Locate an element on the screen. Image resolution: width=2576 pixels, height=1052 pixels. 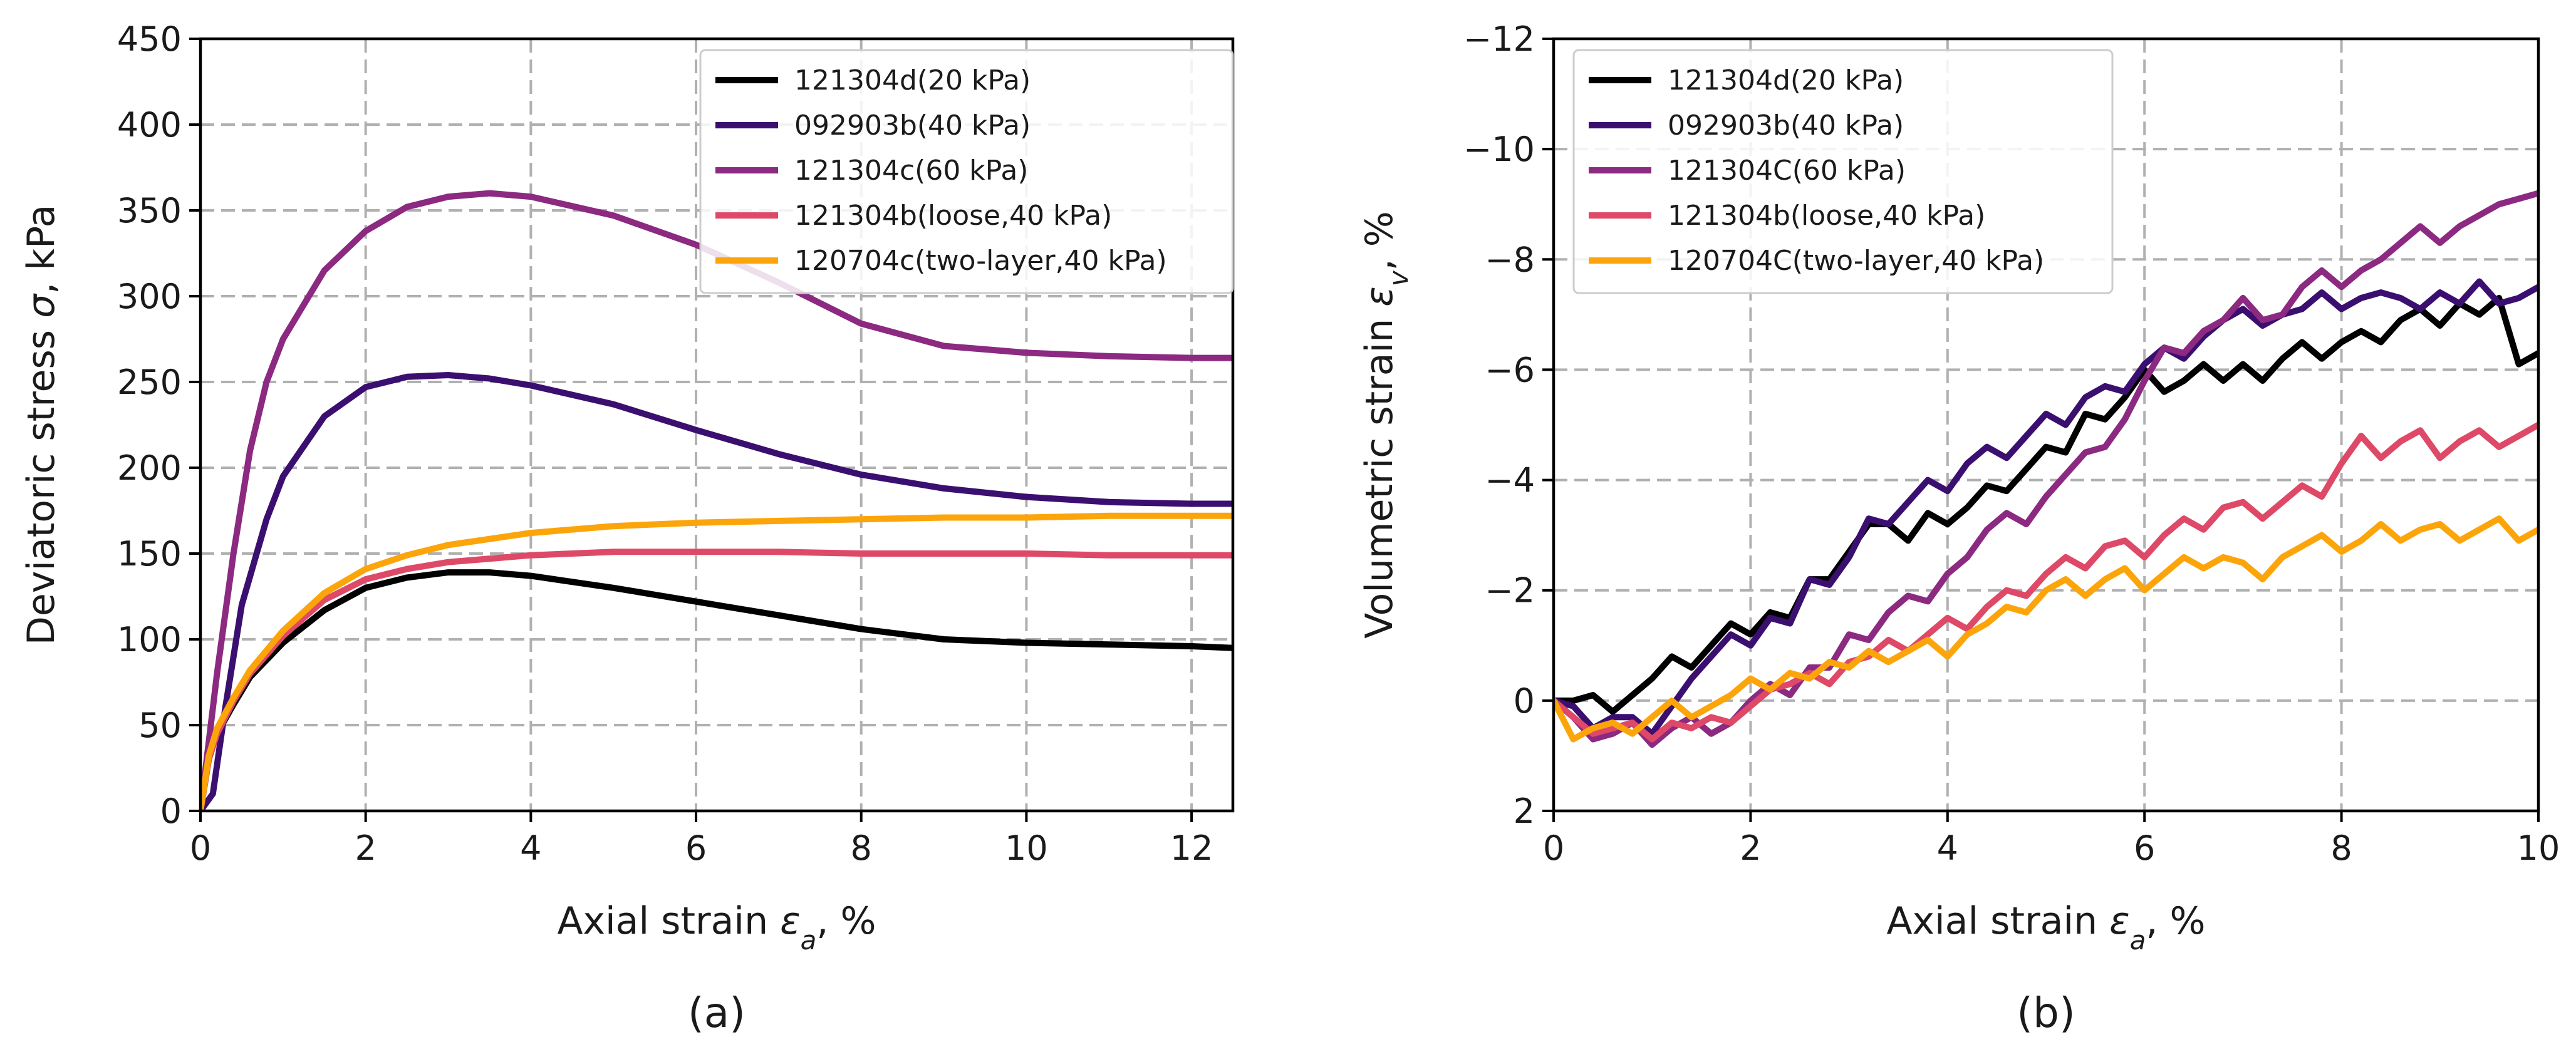
legend-label: 121304c(60 kPa) is located at coordinates (911, 171).